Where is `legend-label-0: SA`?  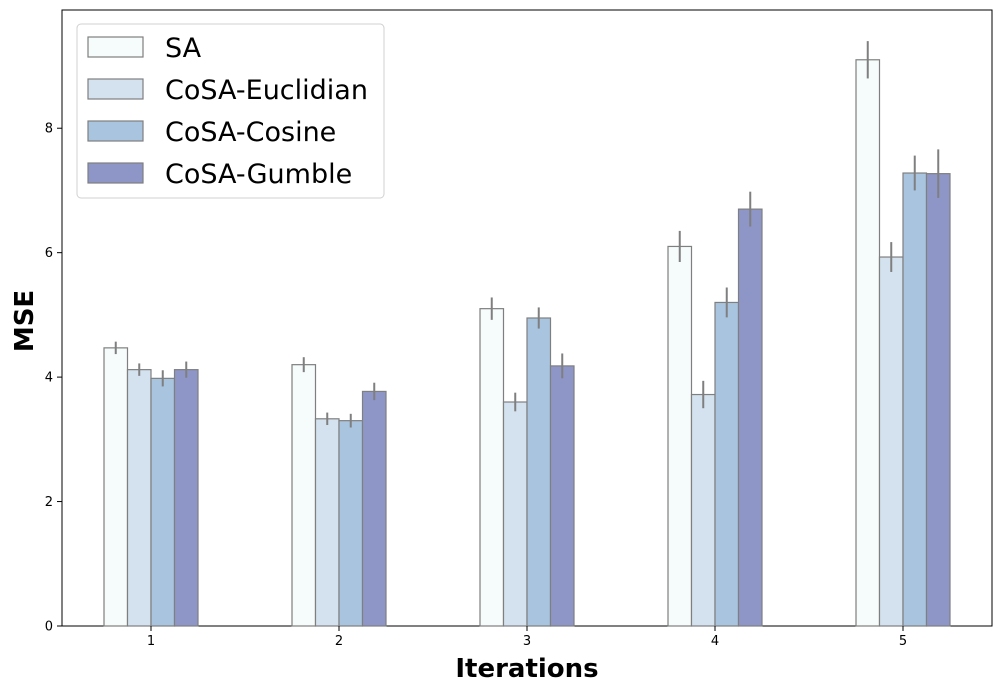 legend-label-0: SA is located at coordinates (183, 48).